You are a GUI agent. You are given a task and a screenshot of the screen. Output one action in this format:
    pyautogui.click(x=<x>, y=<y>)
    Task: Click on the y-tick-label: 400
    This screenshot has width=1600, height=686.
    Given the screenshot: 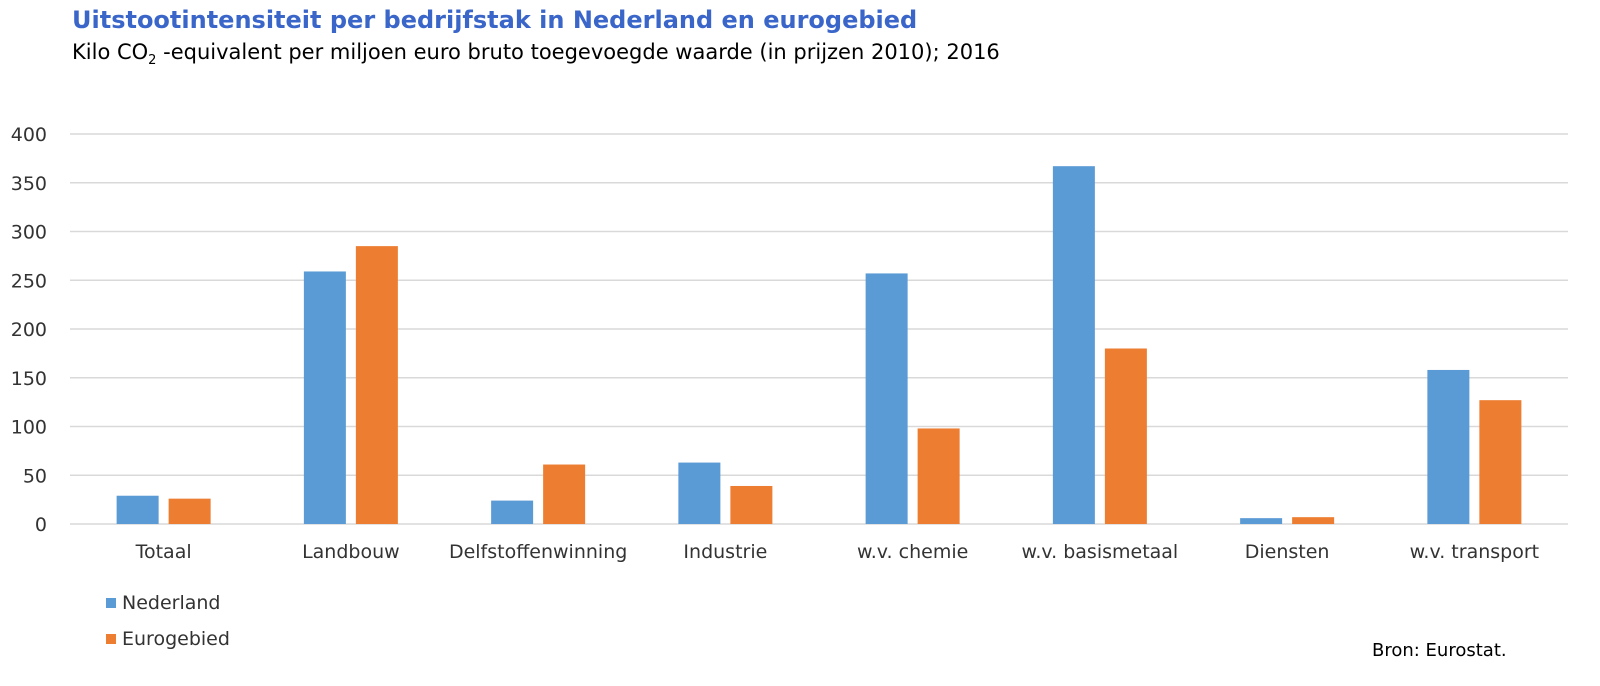 What is the action you would take?
    pyautogui.click(x=29, y=135)
    